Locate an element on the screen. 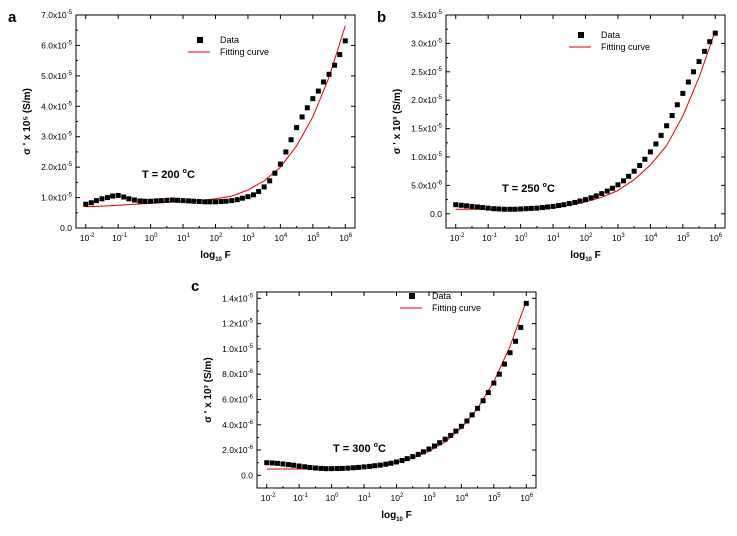  y-tick-label: 2.0x10-6 is located at coordinates (238, 450).